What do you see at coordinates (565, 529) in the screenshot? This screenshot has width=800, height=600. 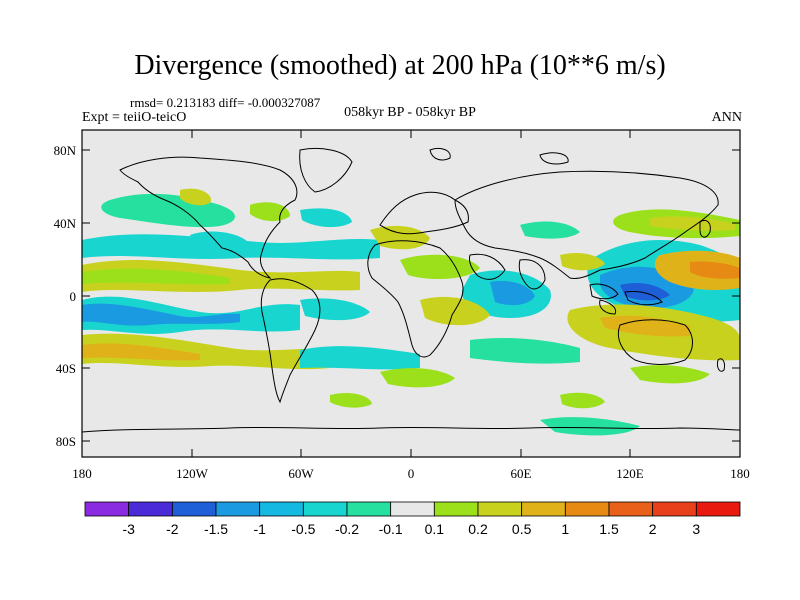 I see `colorbar-label: 1` at bounding box center [565, 529].